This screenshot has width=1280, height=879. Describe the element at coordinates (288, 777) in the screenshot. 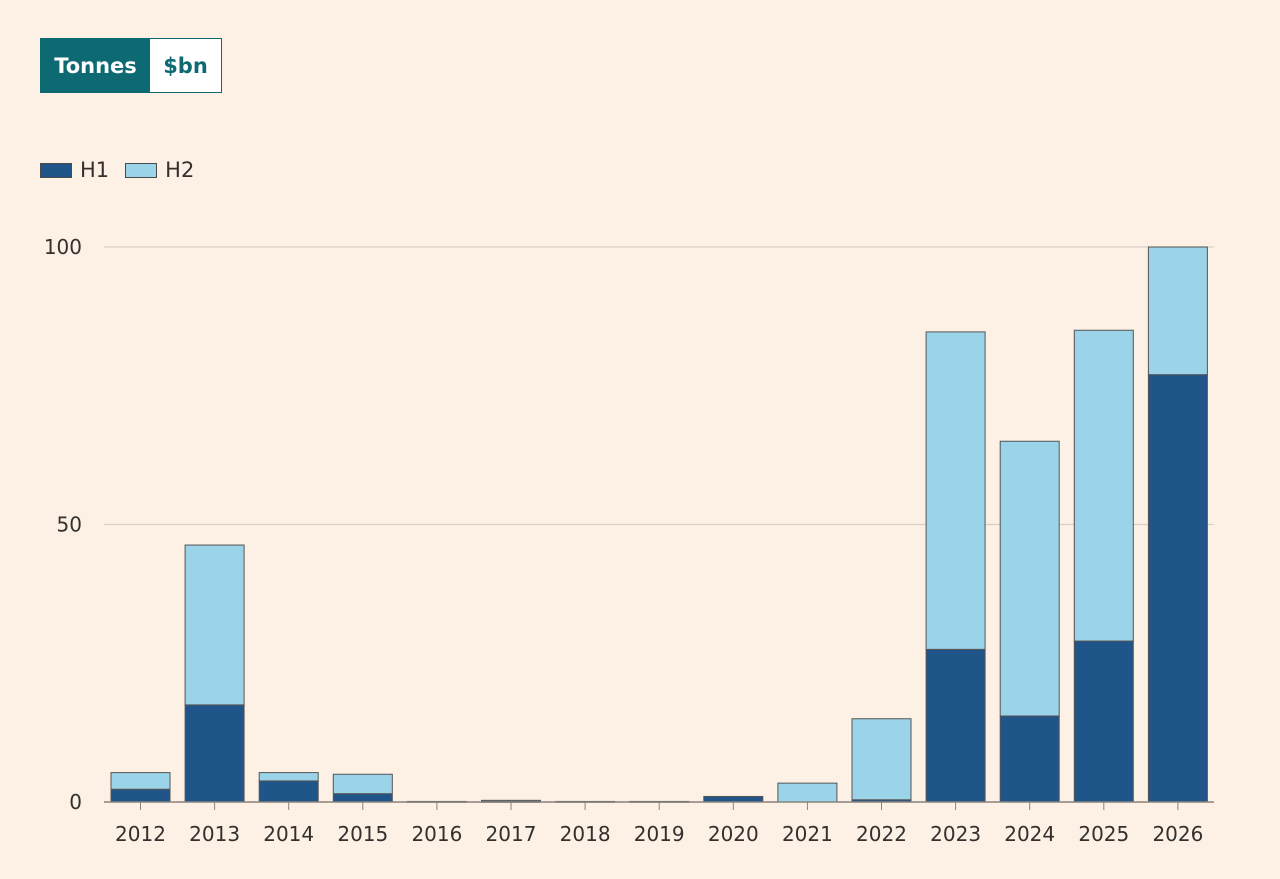

I see `bar-h2-2014` at that location.